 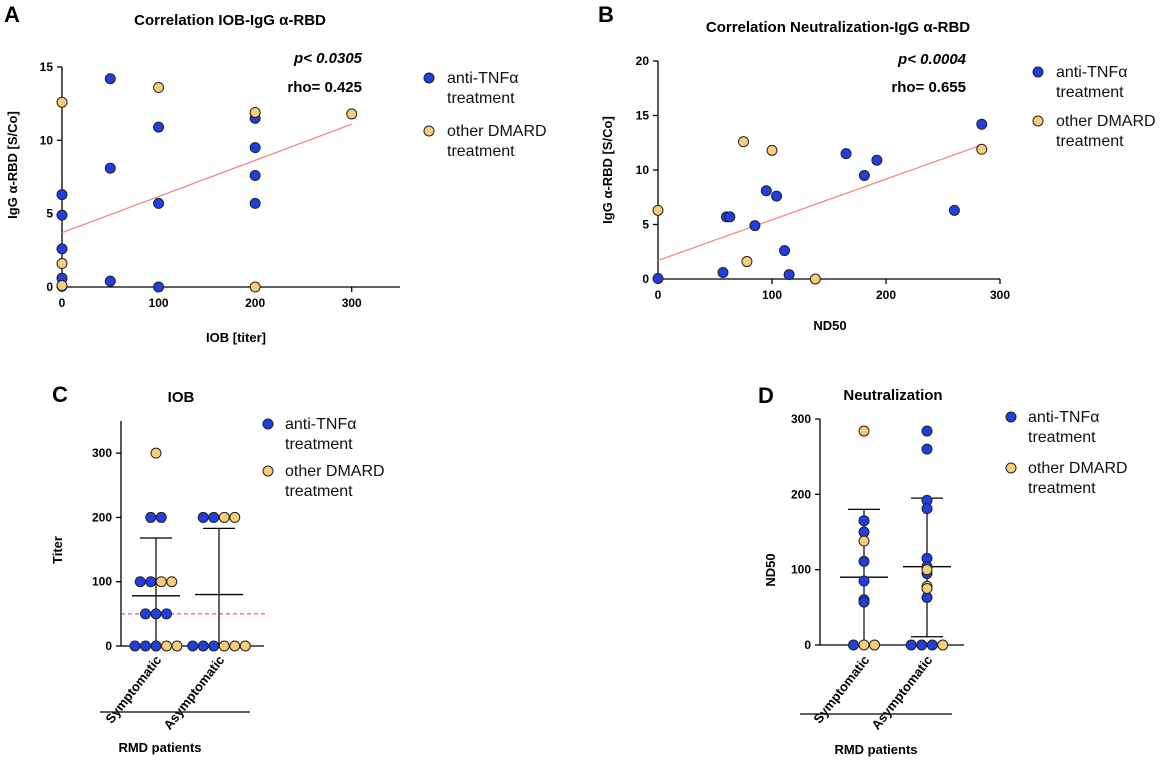 I want to click on x-tick-label: 0, so click(x=62, y=303).